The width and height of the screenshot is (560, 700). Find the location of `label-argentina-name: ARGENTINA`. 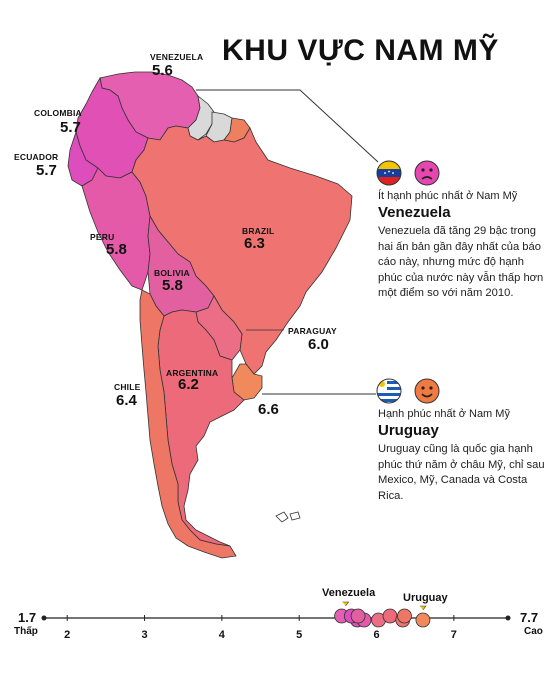

label-argentina-name: ARGENTINA is located at coordinates (192, 373).